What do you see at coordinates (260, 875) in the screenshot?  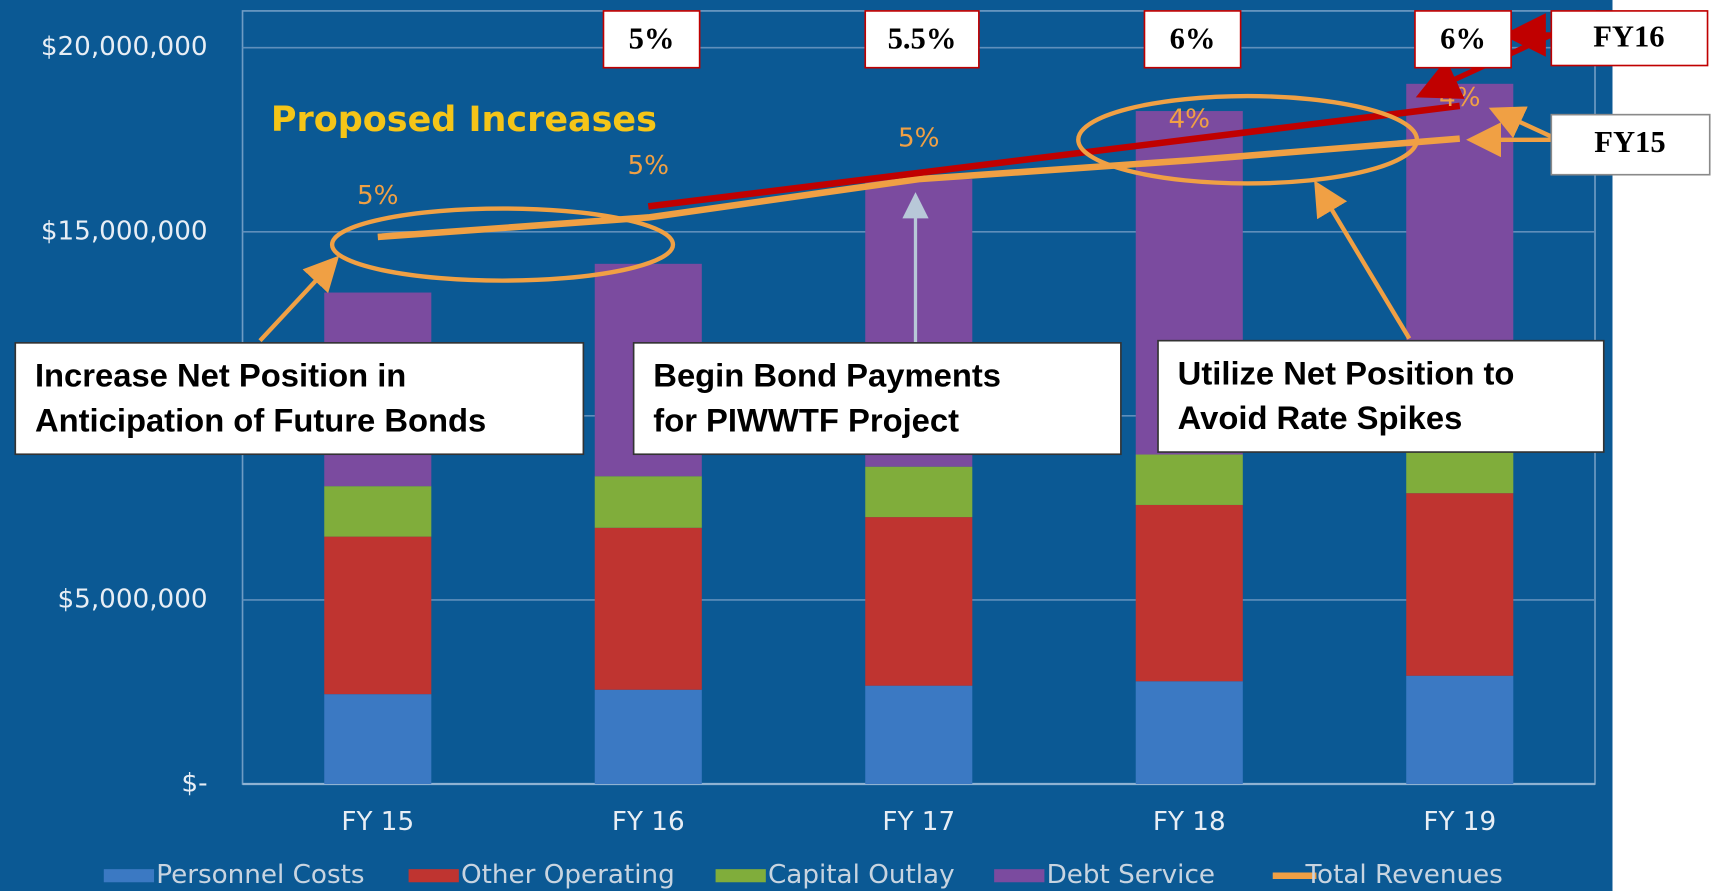 I see `legend-label: Personnel Costs` at bounding box center [260, 875].